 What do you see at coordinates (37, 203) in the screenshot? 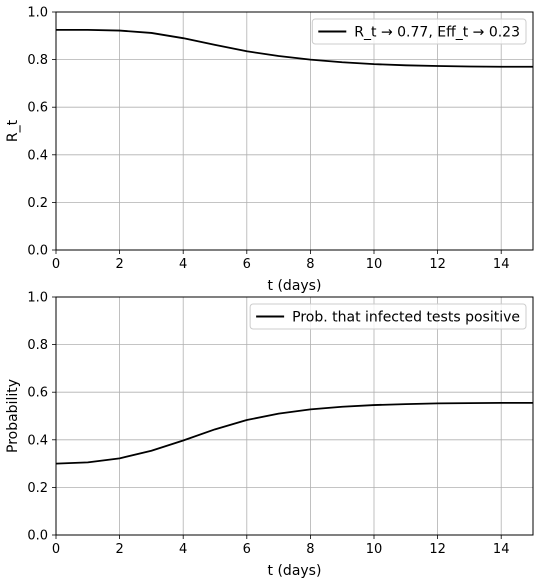
I see `rt-y-tick-label: 0.2` at bounding box center [37, 203].